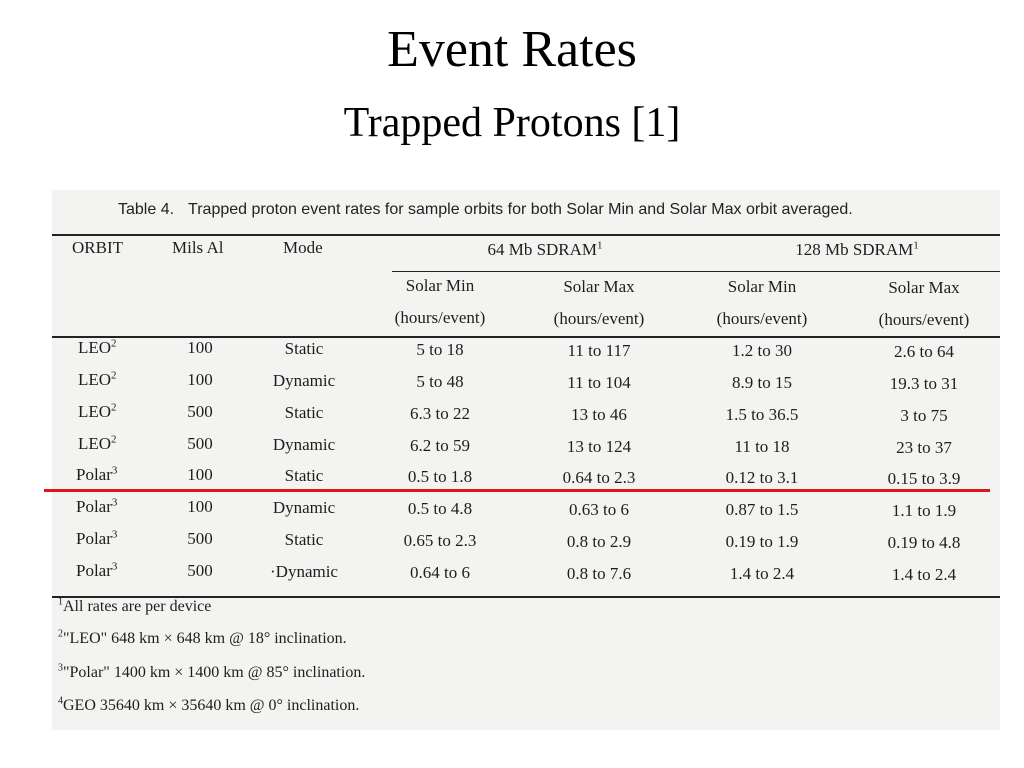 The height and width of the screenshot is (768, 1024). What do you see at coordinates (198, 247) in the screenshot?
I see `header-mils-al: Mils Al` at bounding box center [198, 247].